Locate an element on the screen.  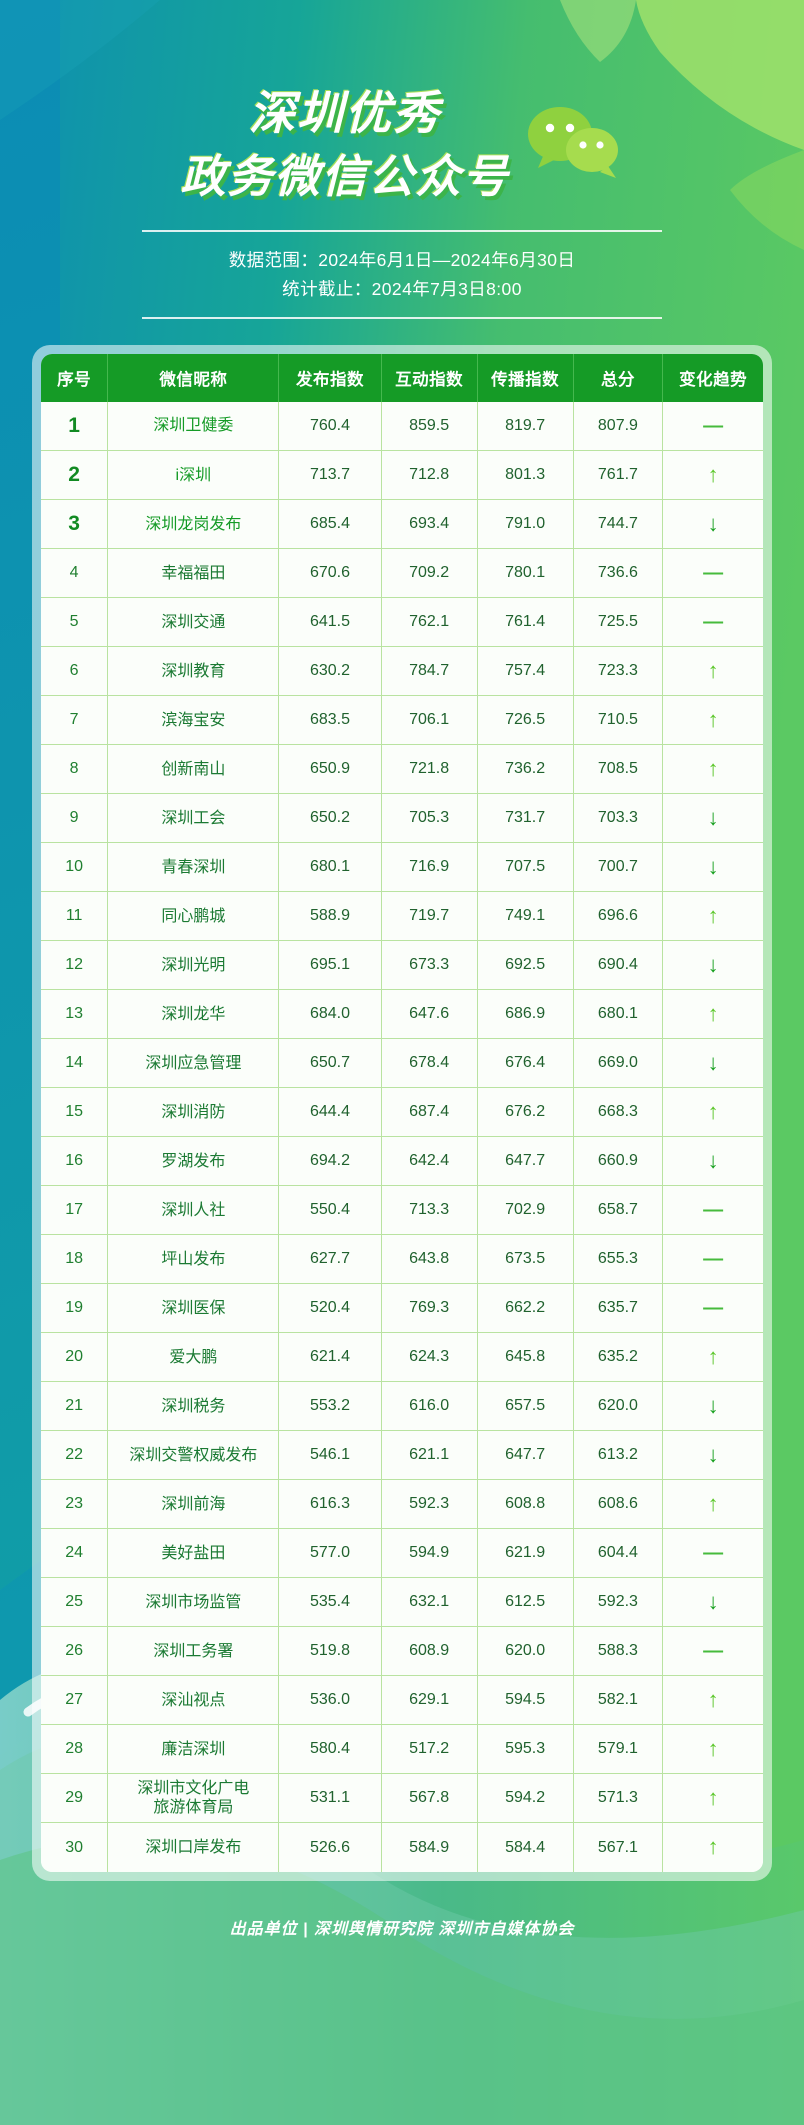
cell-interact-index: 673.3 is located at coordinates (429, 965).